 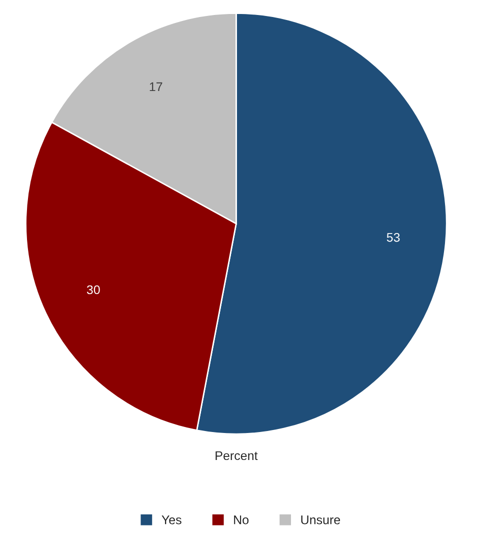 I want to click on legend-label: No, so click(x=241, y=520).